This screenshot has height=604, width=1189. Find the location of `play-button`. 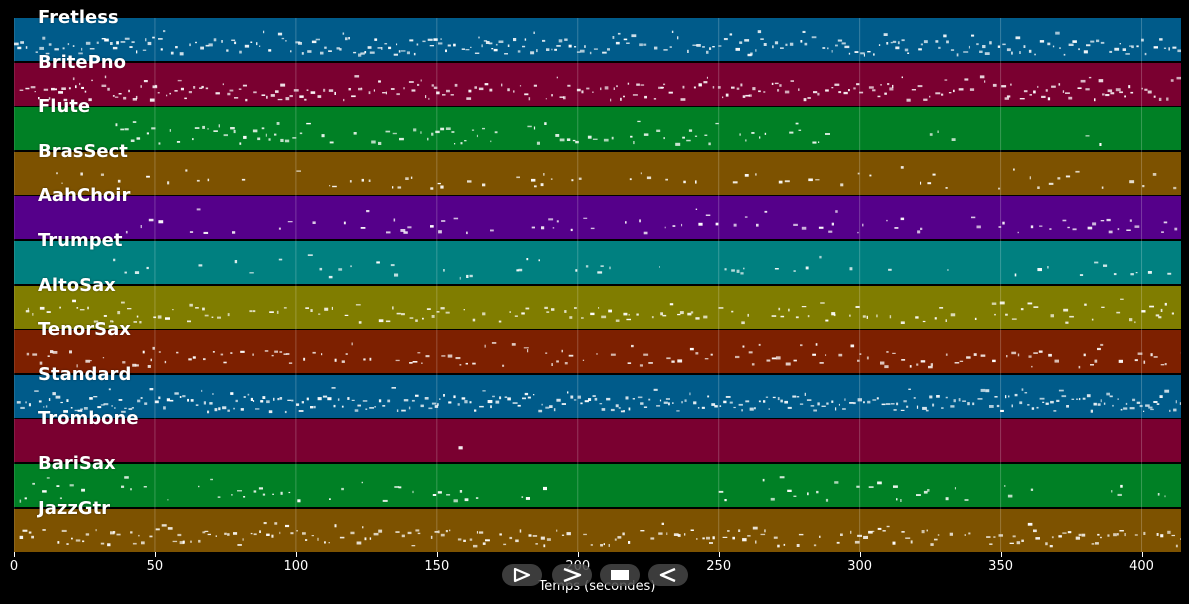

play-button is located at coordinates (522, 575).